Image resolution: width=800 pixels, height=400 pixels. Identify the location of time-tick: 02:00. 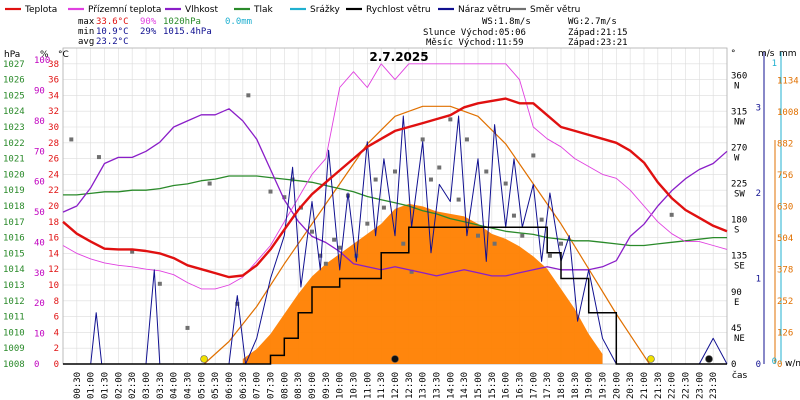
(119, 385).